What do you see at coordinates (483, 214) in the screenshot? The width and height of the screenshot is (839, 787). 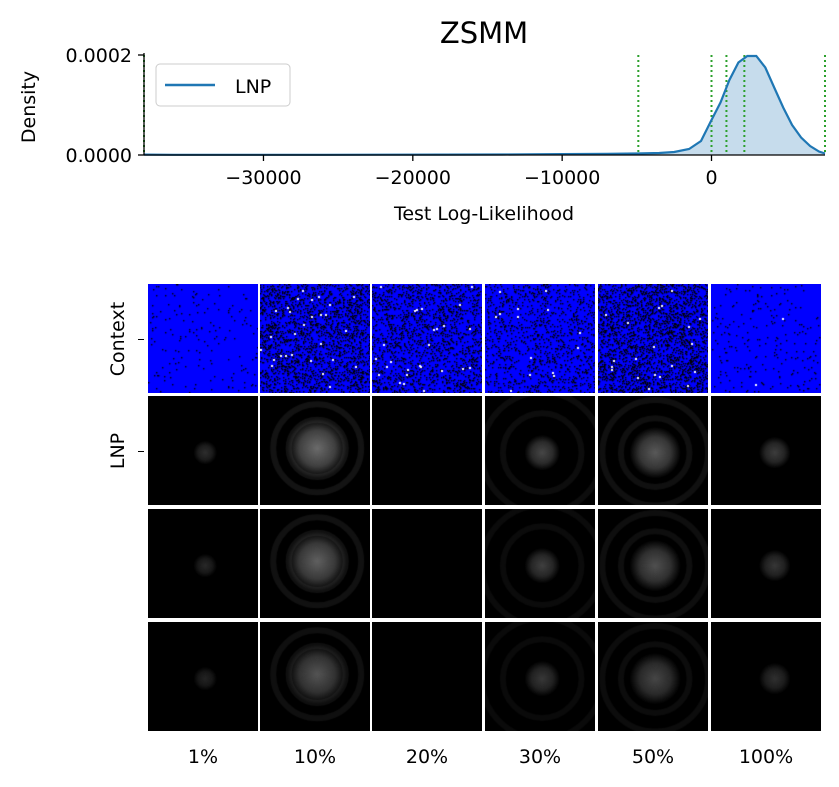 I see `x-axis-label: Test Log-Likelihood` at bounding box center [483, 214].